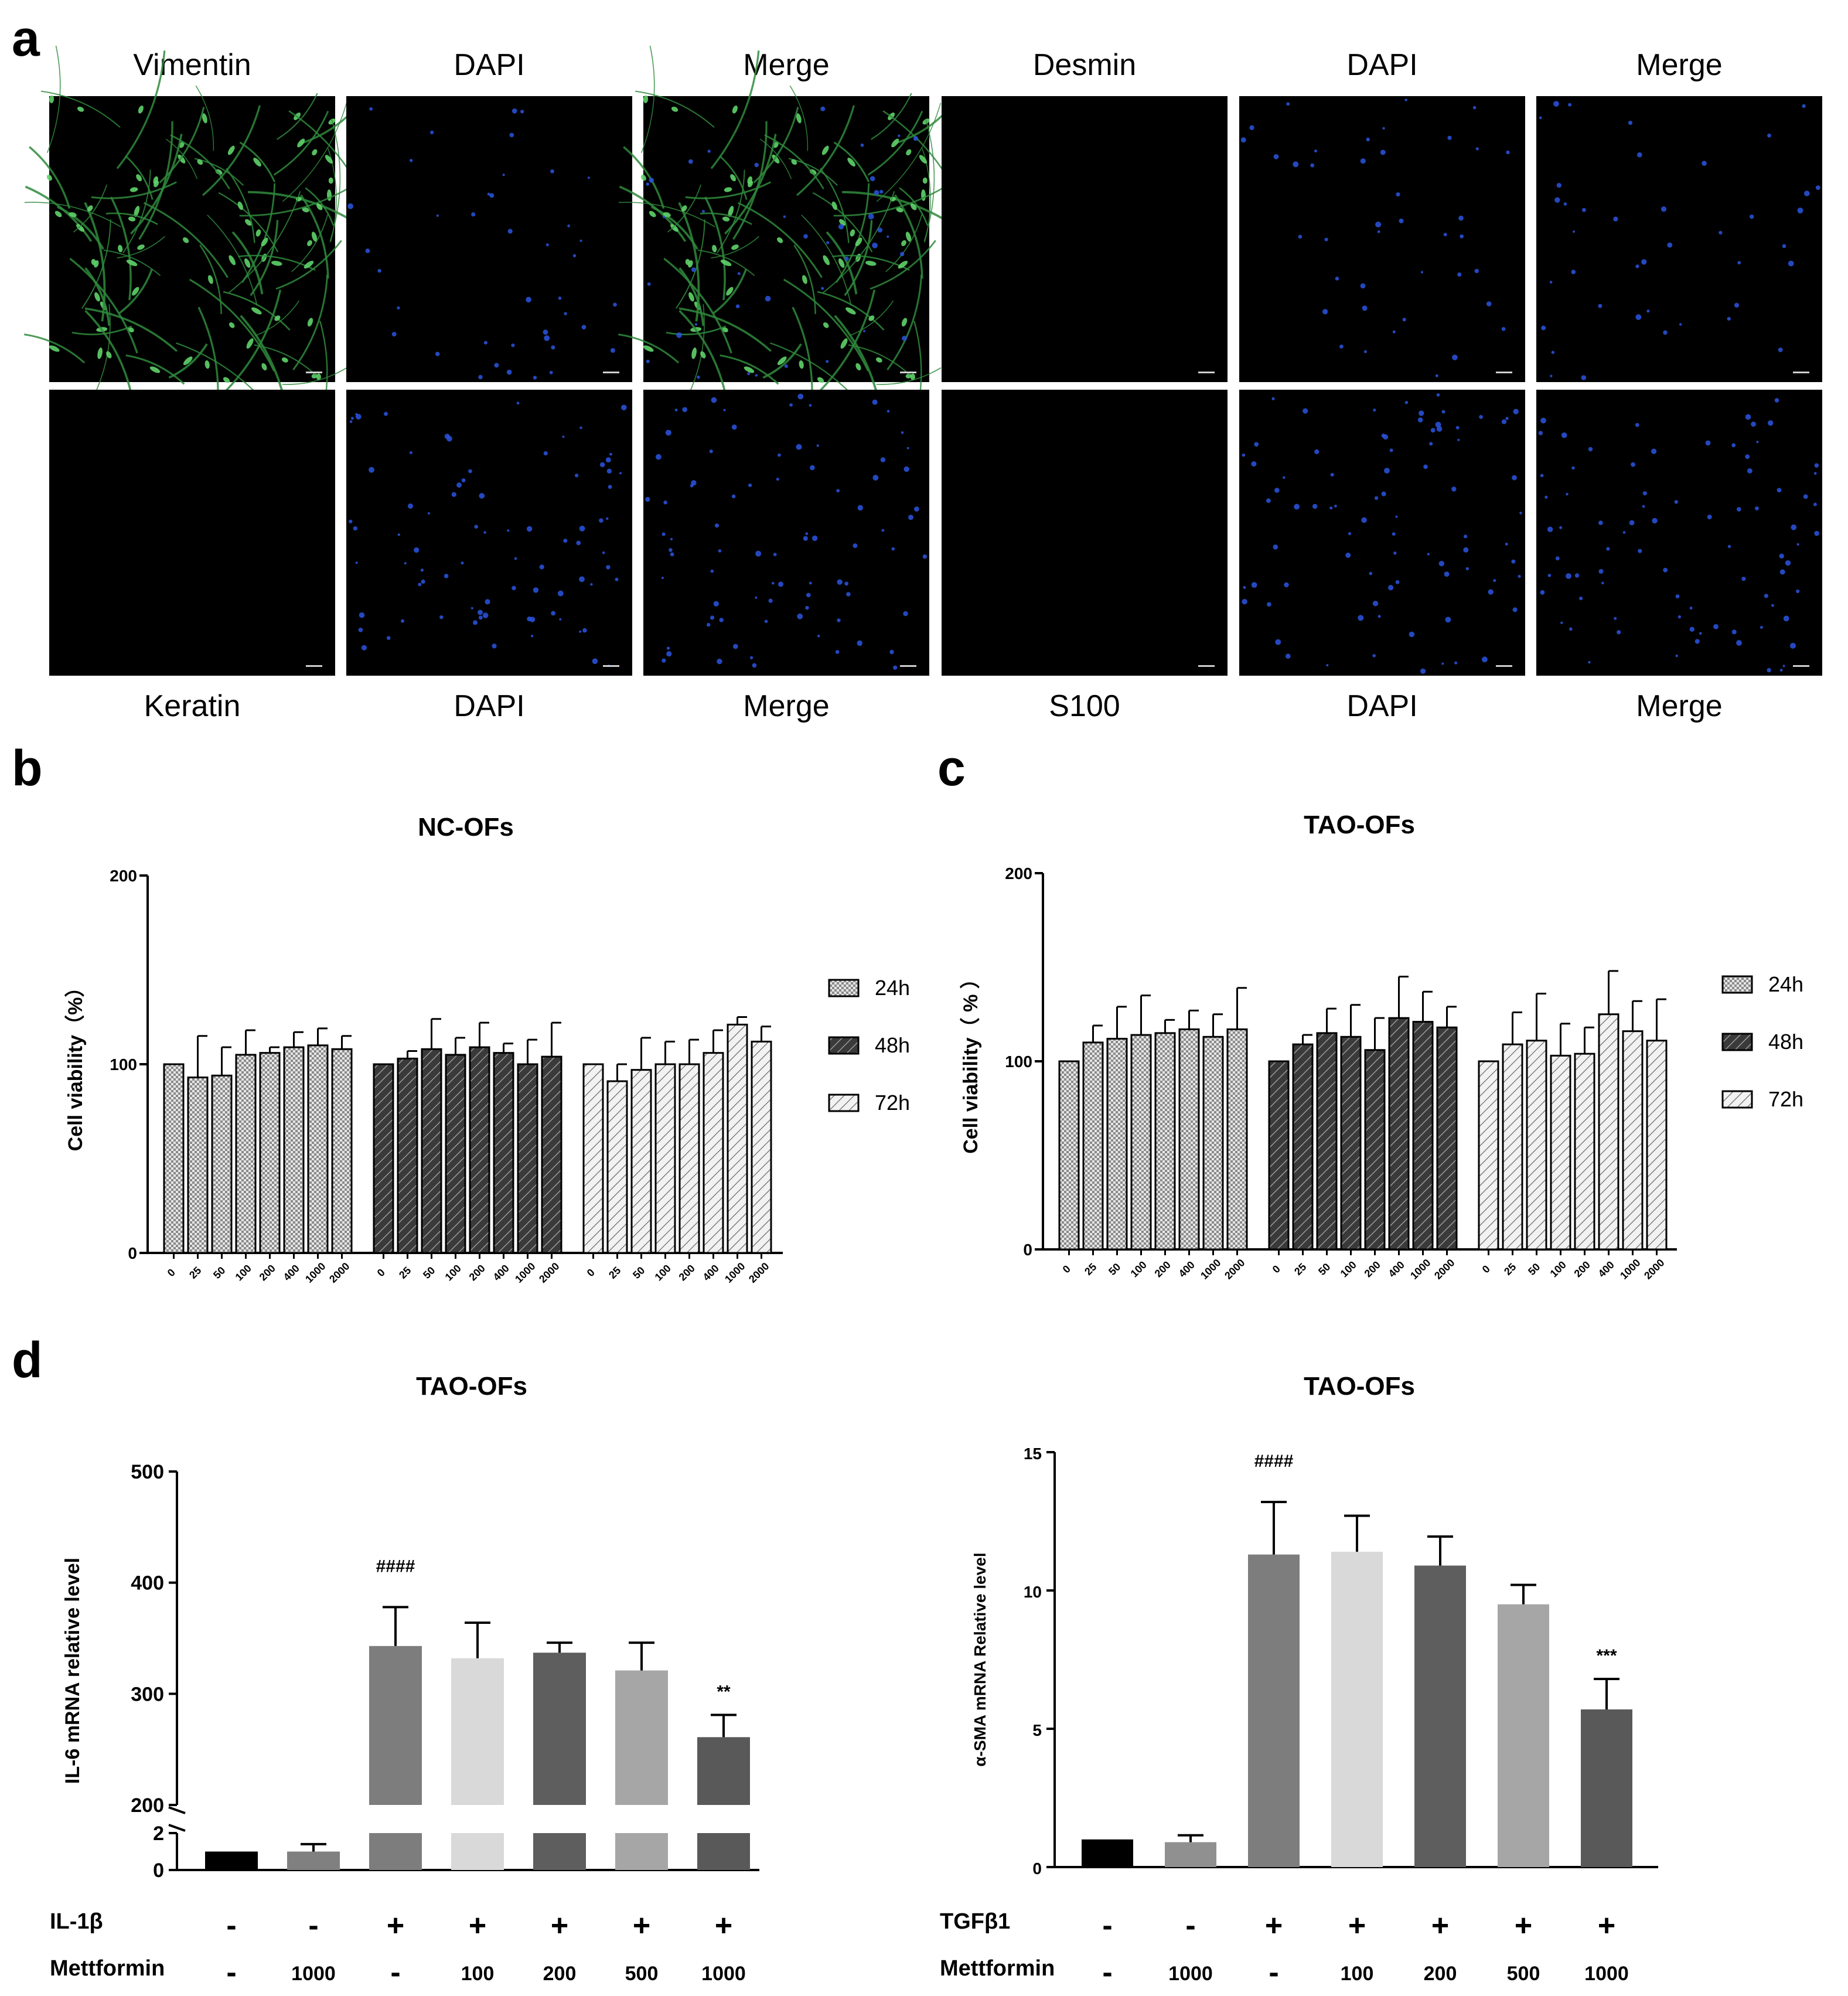  I want to click on bottom-image-labels: Keratin DAPI Merge S100 DAPI Merge, so click(933, 706).